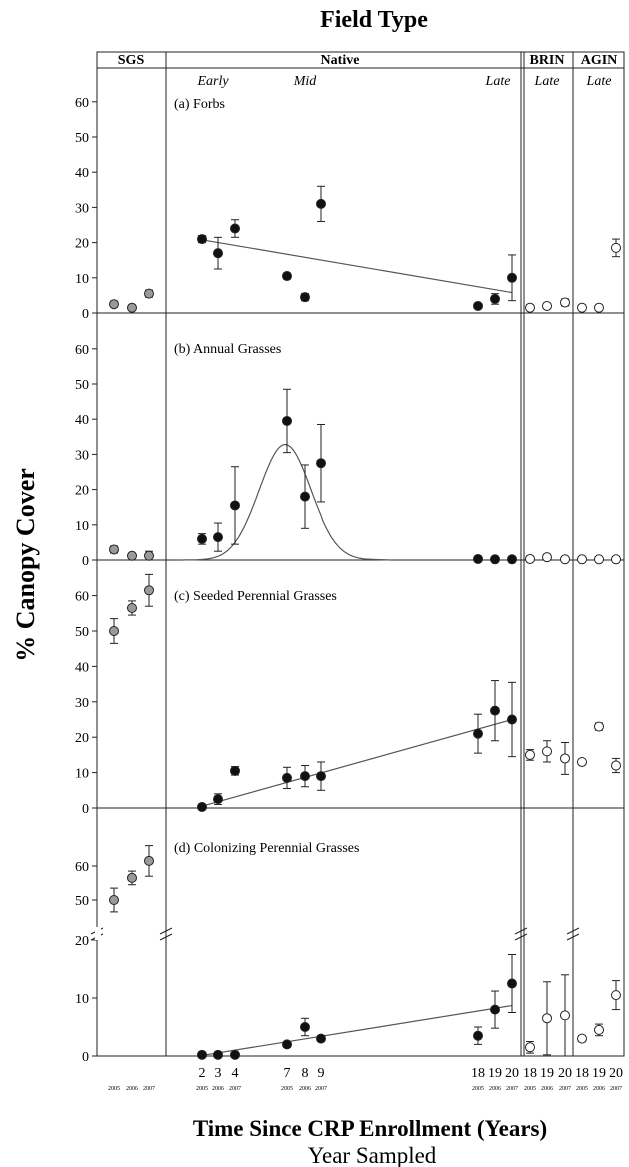 This screenshot has width=629, height=1167. I want to click on y-axis-label: % Canopy Cover, so click(25, 565).